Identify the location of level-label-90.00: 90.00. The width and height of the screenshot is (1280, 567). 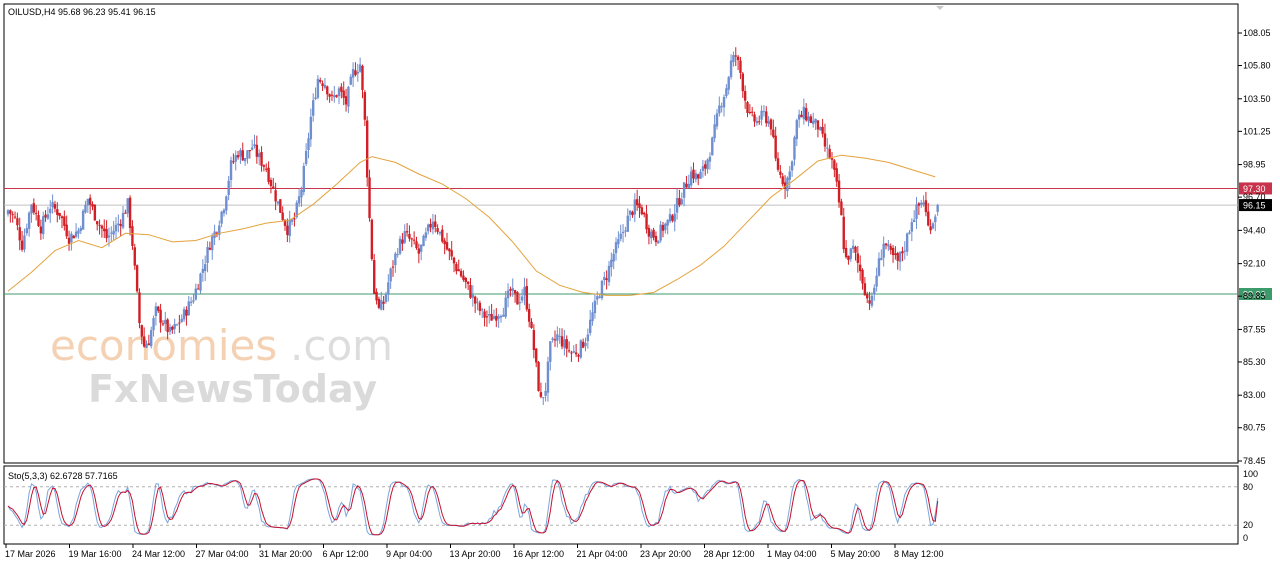
(1254, 294).